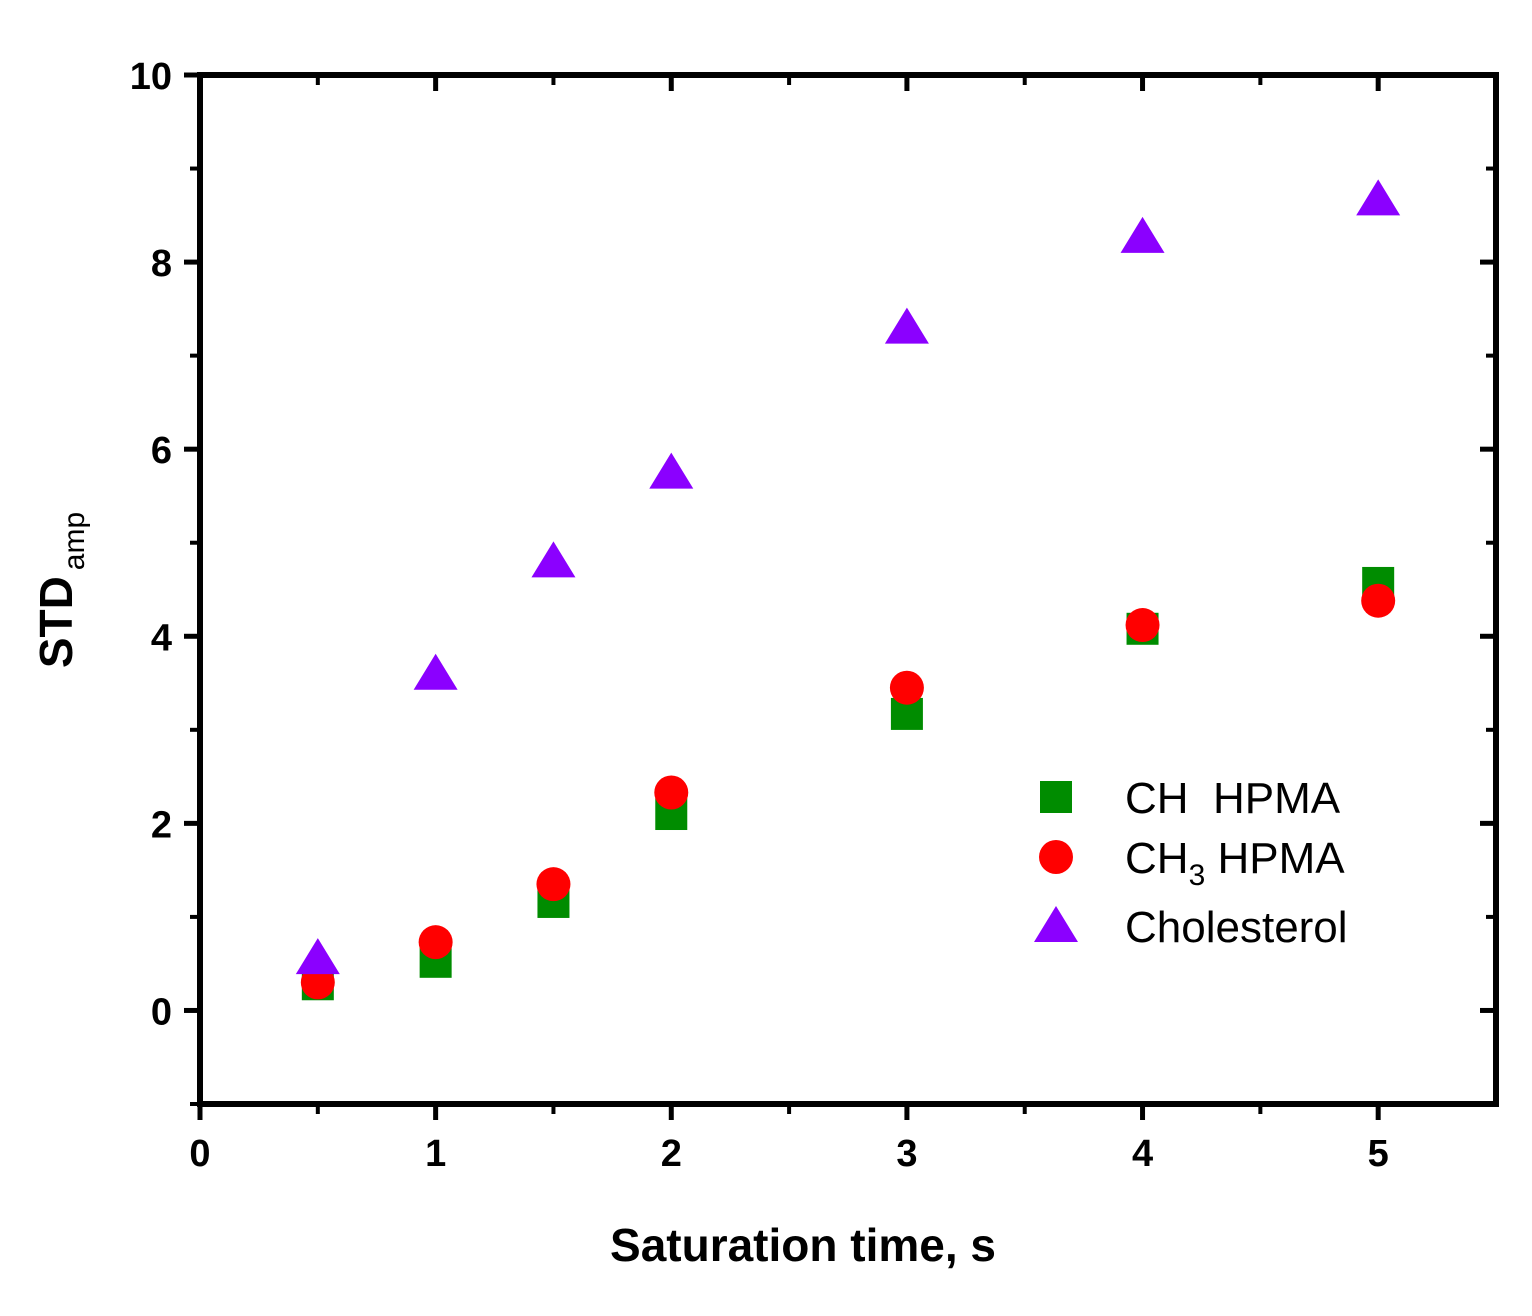  I want to click on legend-markers, so click(1056, 861).